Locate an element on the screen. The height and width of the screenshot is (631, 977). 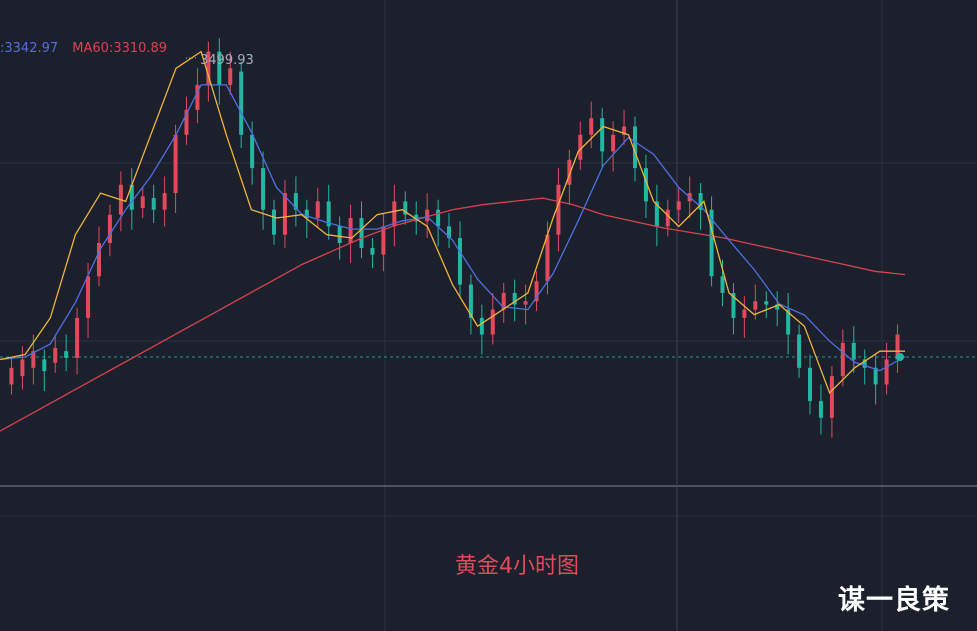
peak-price-label: 3499.93 is located at coordinates (227, 60).